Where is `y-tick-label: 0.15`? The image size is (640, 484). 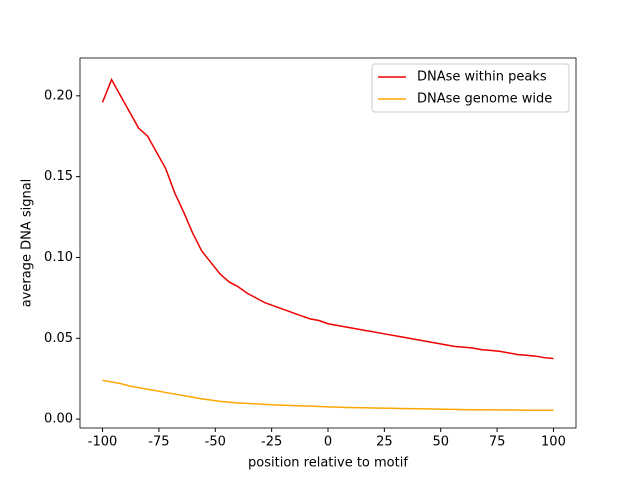
y-tick-label: 0.15 is located at coordinates (58, 176).